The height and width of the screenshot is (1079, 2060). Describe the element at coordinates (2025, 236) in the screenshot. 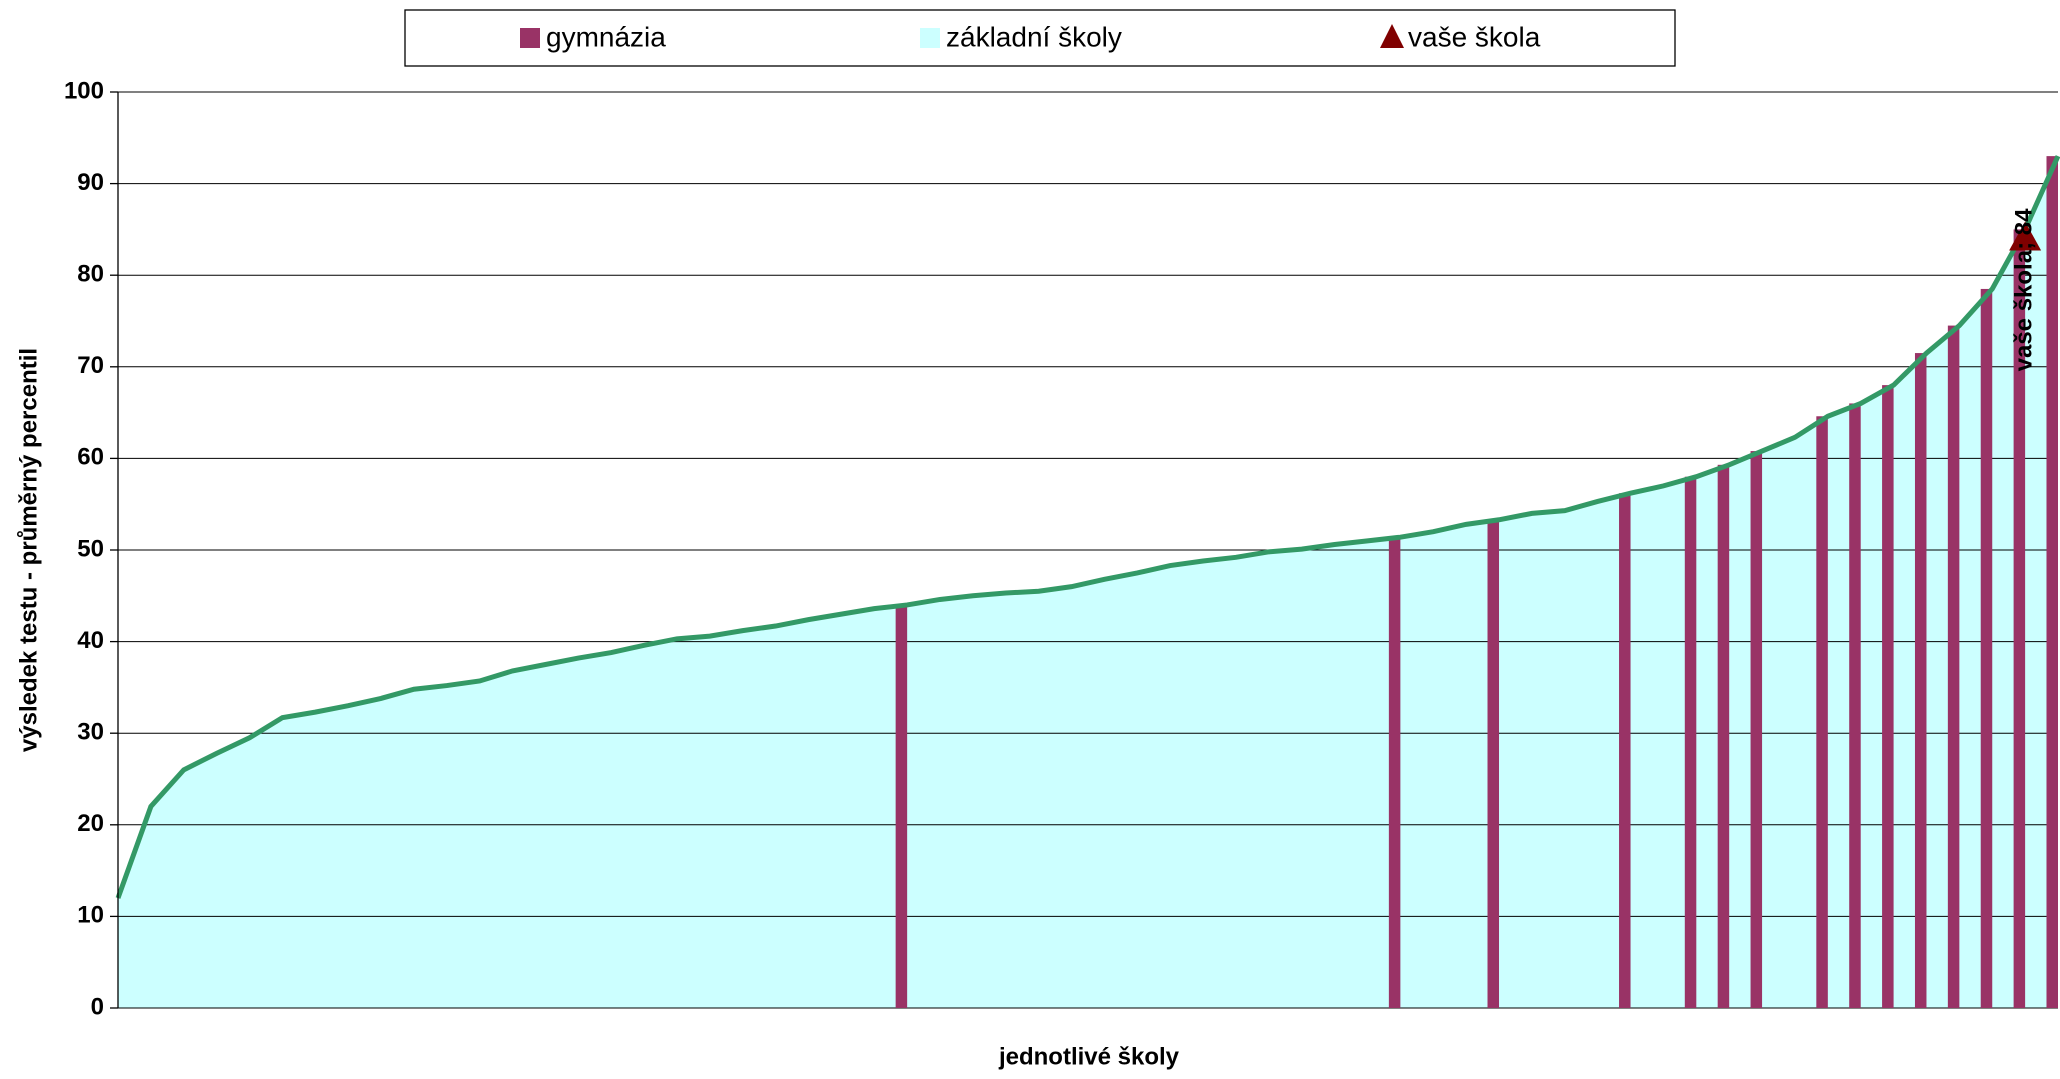

I see `marker` at that location.